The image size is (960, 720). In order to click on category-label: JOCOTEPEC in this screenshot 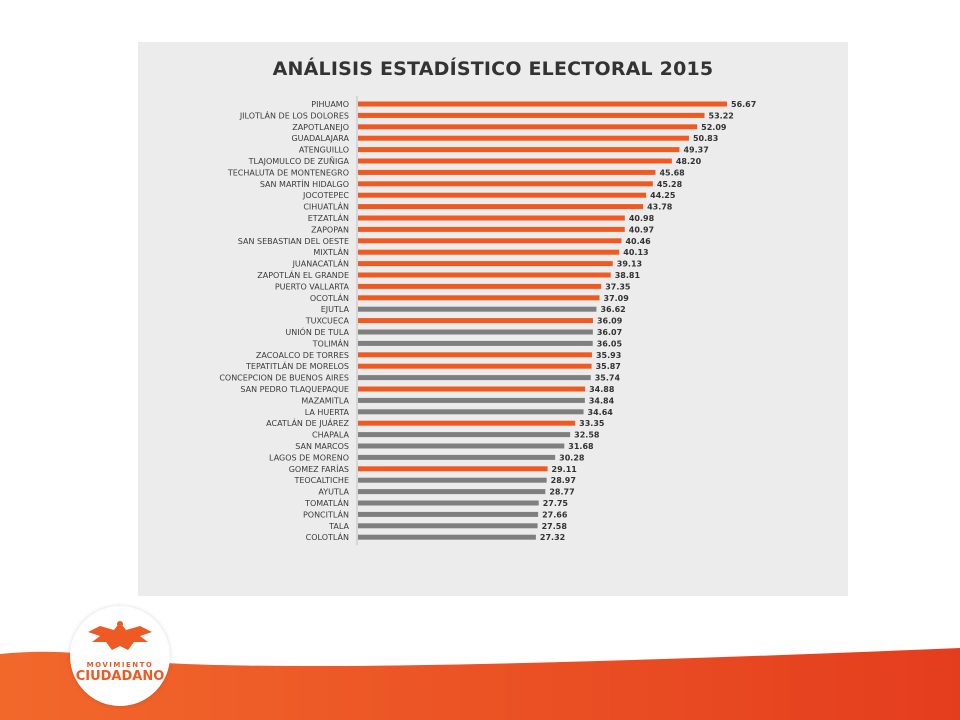, I will do `click(325, 195)`.